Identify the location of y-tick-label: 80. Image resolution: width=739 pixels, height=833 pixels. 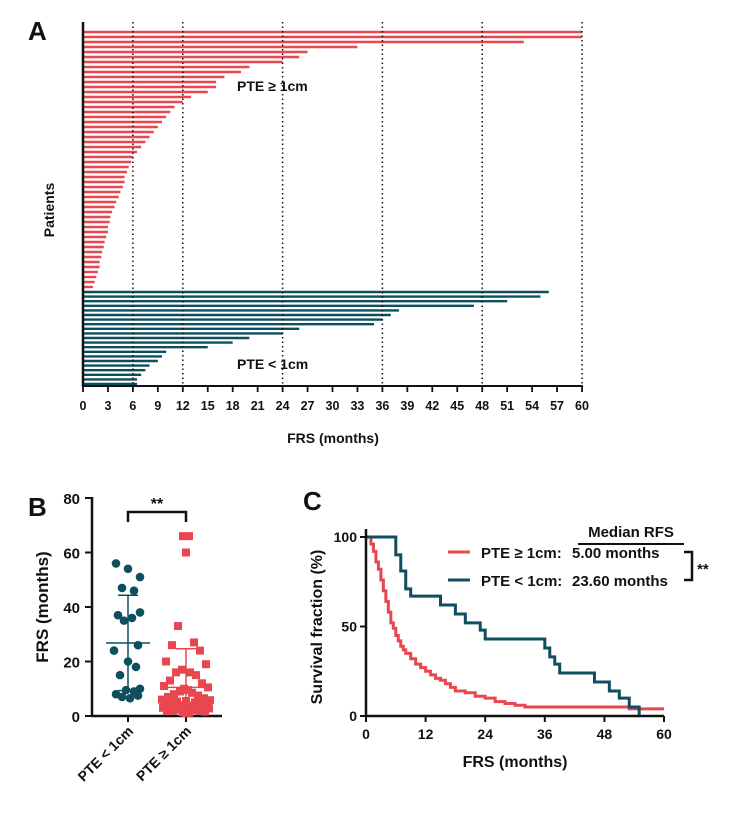
(71, 499).